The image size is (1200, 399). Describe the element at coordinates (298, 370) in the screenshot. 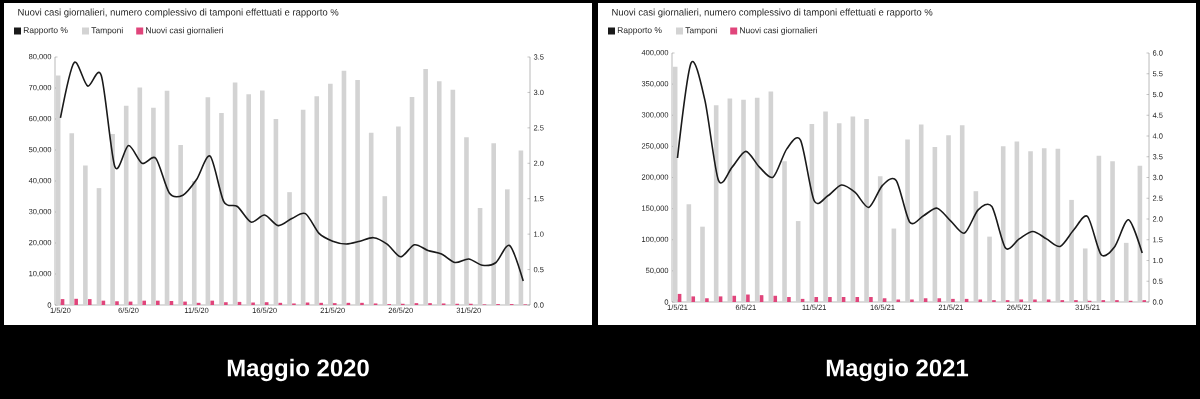

I see `text: Maggio 2020` at that location.